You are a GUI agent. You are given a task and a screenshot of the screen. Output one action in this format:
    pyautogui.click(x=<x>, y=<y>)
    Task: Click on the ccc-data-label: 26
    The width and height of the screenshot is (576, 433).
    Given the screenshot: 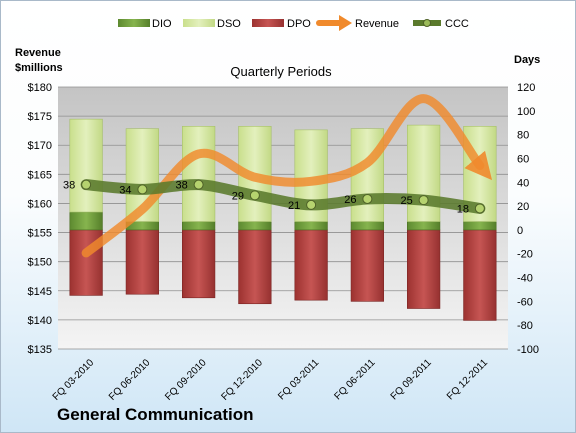 What is the action you would take?
    pyautogui.click(x=350, y=200)
    